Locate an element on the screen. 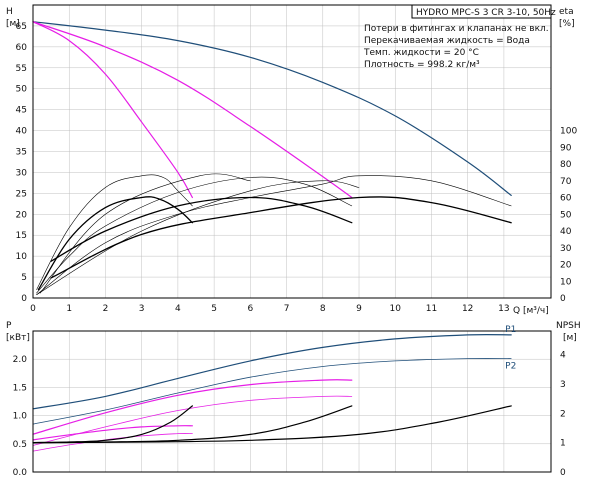 This screenshot has width=592, height=480. x-tick-label: 10 is located at coordinates (396, 309).